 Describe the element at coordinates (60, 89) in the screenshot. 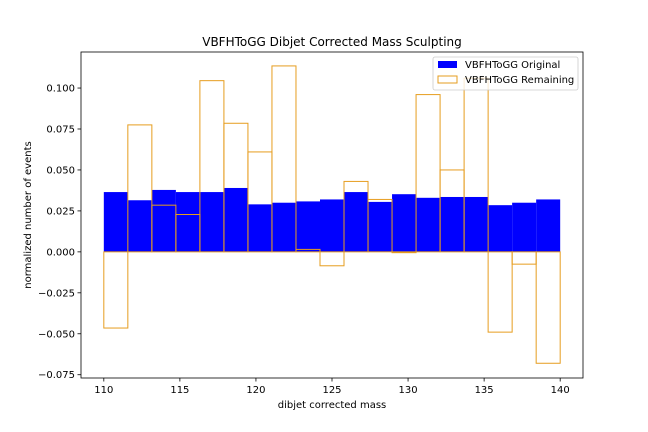

I see `y-tick-label: 0.100` at that location.